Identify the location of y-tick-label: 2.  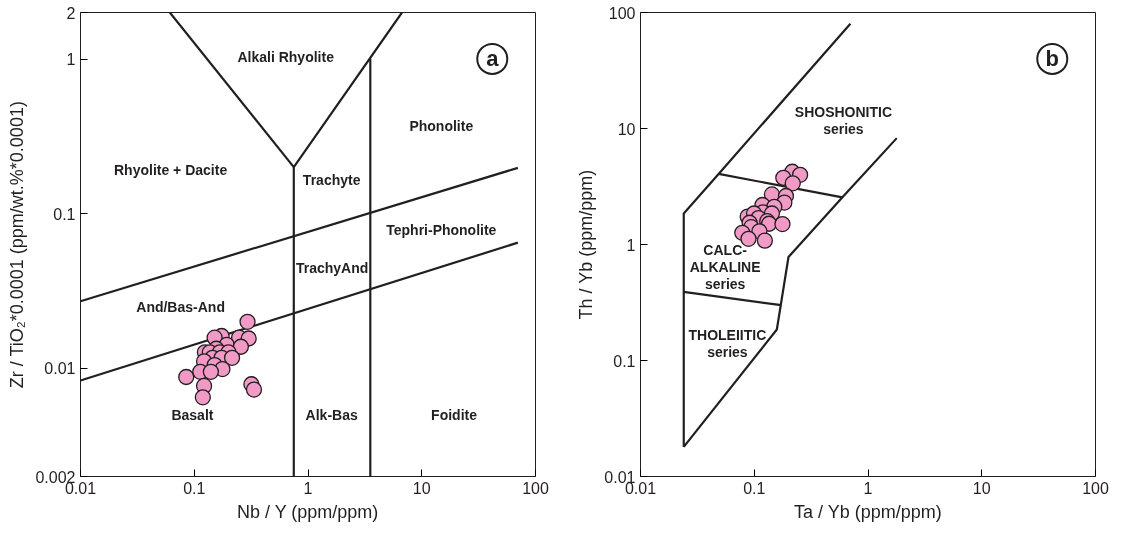
(71, 13).